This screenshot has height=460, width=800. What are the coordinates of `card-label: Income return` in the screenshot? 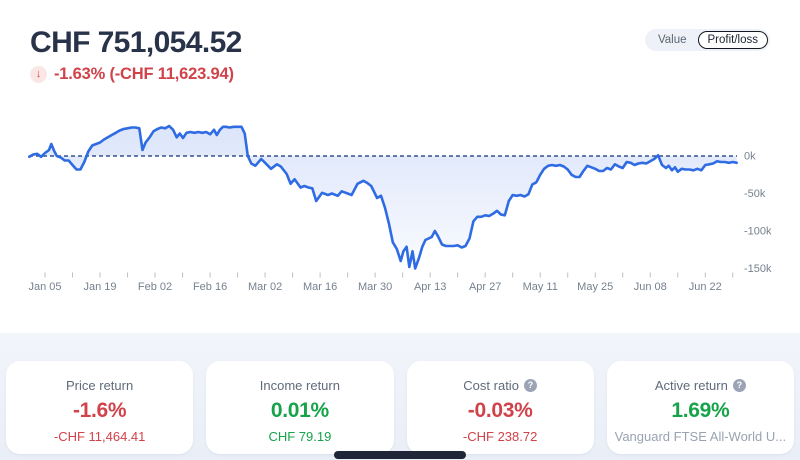 It's located at (299, 385).